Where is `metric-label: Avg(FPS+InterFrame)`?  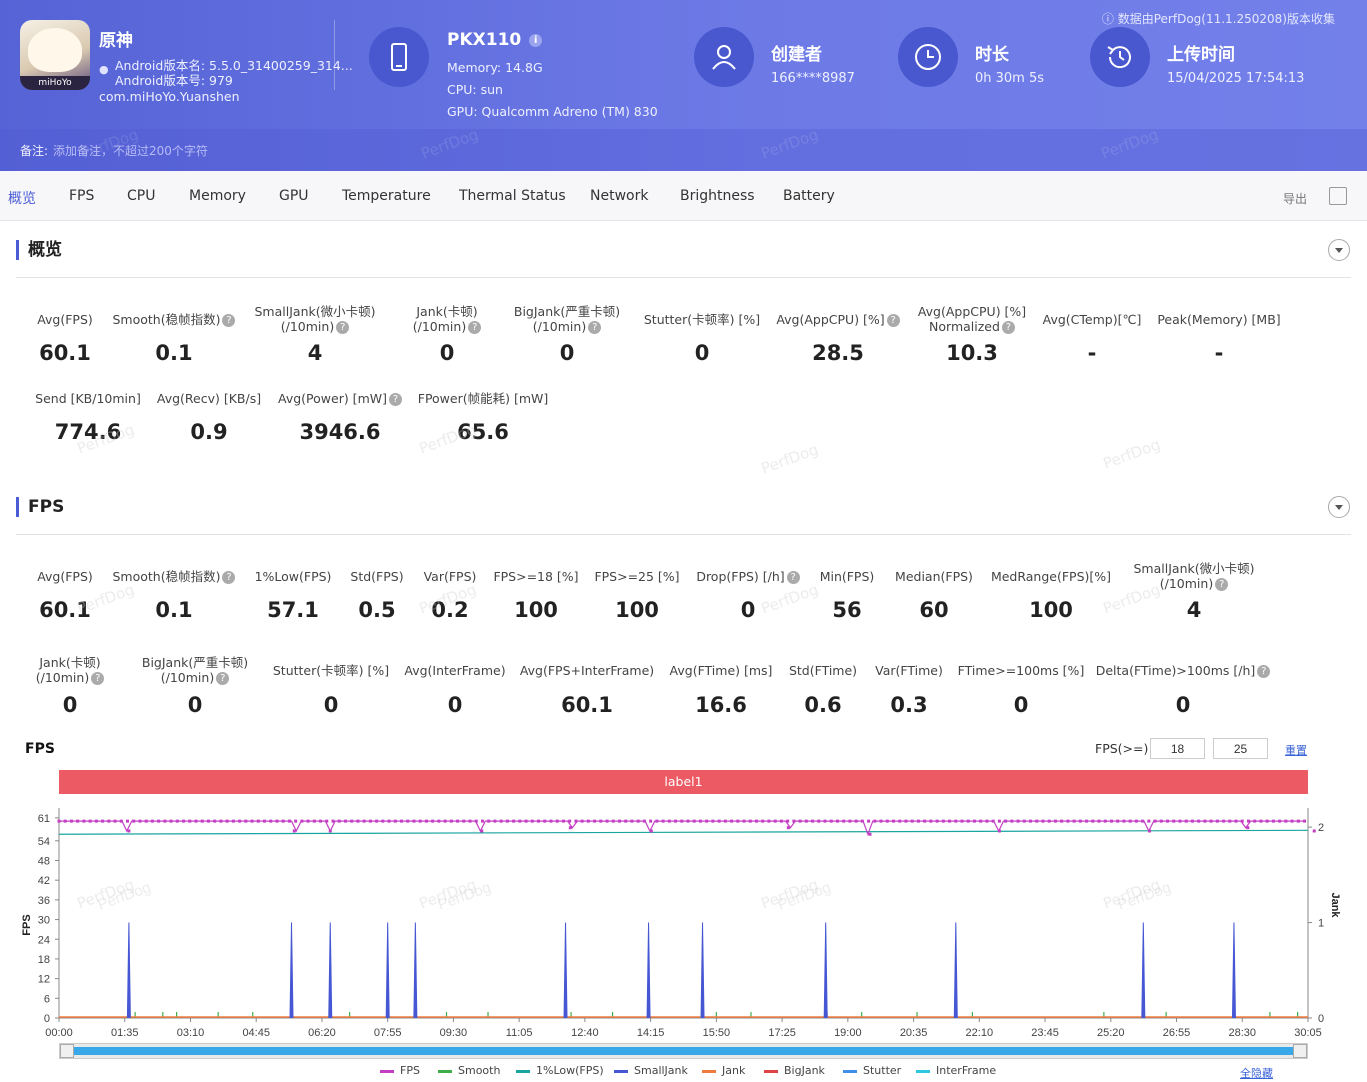
metric-label: Avg(FPS+InterFrame) is located at coordinates (587, 670).